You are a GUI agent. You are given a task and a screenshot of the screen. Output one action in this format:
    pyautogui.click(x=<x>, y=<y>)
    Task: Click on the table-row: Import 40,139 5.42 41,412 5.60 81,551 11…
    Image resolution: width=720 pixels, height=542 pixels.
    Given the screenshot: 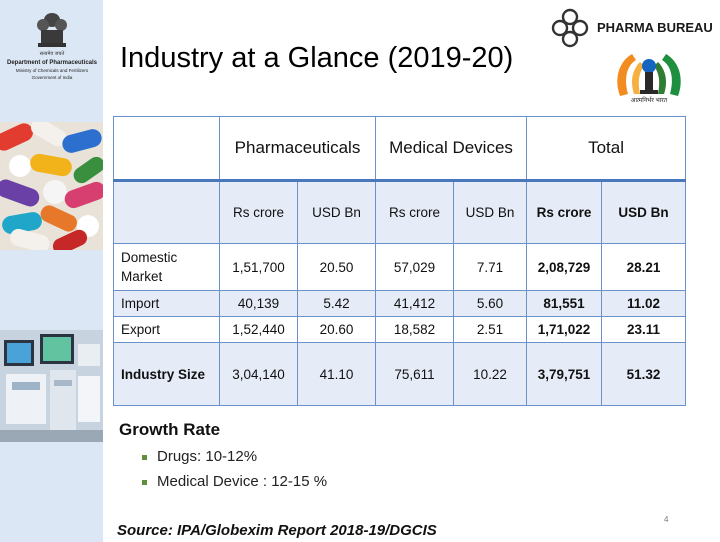 What is the action you would take?
    pyautogui.click(x=400, y=303)
    